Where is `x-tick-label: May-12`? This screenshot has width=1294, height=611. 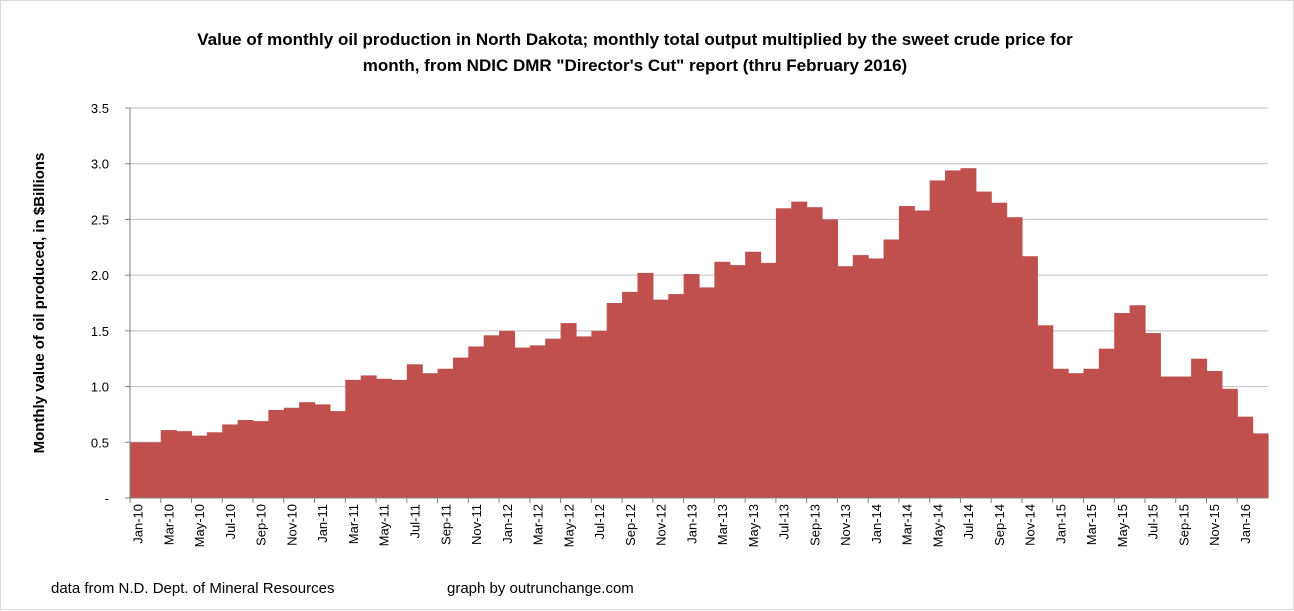 x-tick-label: May-12 is located at coordinates (568, 525).